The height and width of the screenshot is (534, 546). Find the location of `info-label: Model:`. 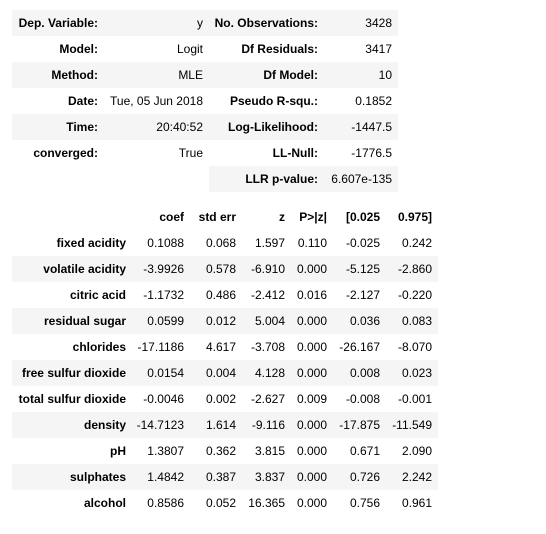

info-label: Model: is located at coordinates (78, 49).